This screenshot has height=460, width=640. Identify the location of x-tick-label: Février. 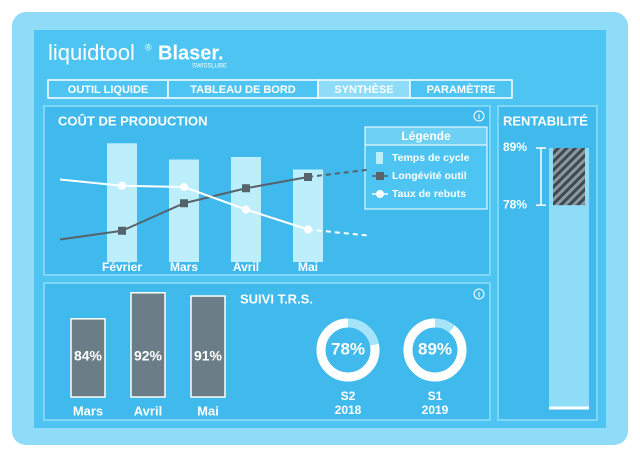
(122, 267).